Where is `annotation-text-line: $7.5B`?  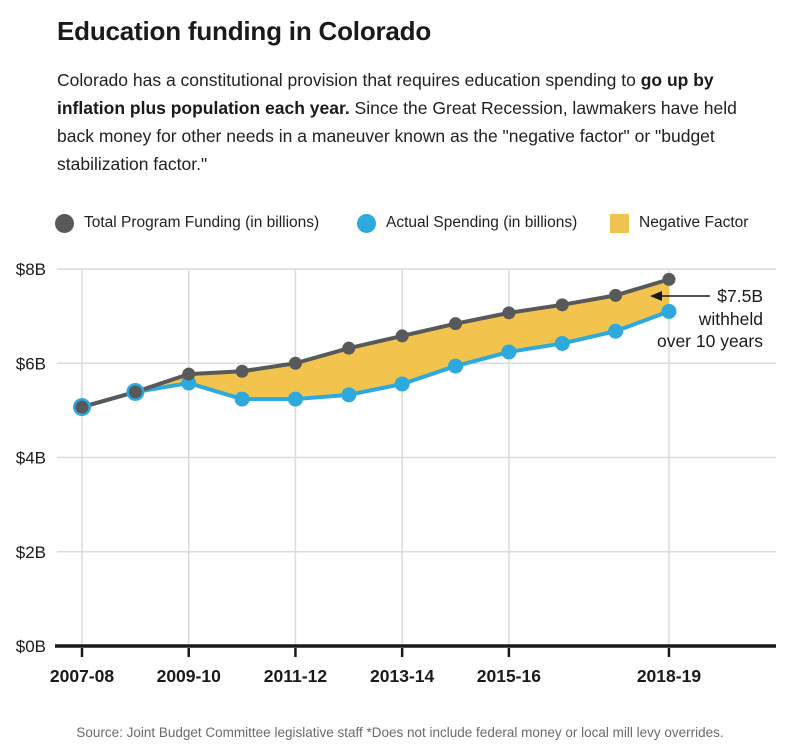
annotation-text-line: $7.5B is located at coordinates (740, 296).